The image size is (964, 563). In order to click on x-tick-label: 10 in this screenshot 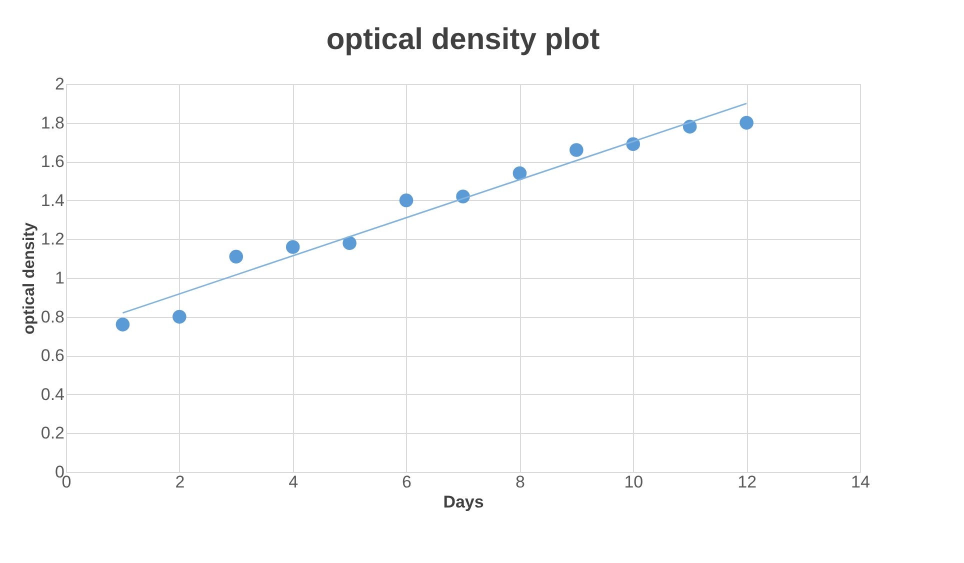, I will do `click(634, 482)`.